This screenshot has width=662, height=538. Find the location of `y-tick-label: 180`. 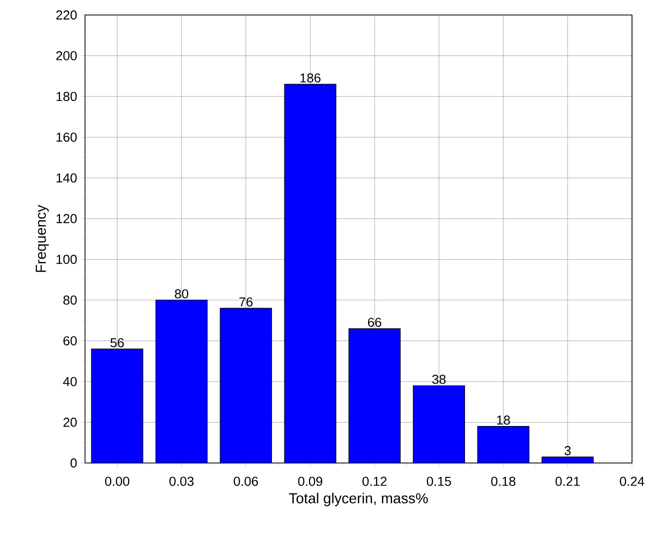

y-tick-label: 180 is located at coordinates (66, 97).